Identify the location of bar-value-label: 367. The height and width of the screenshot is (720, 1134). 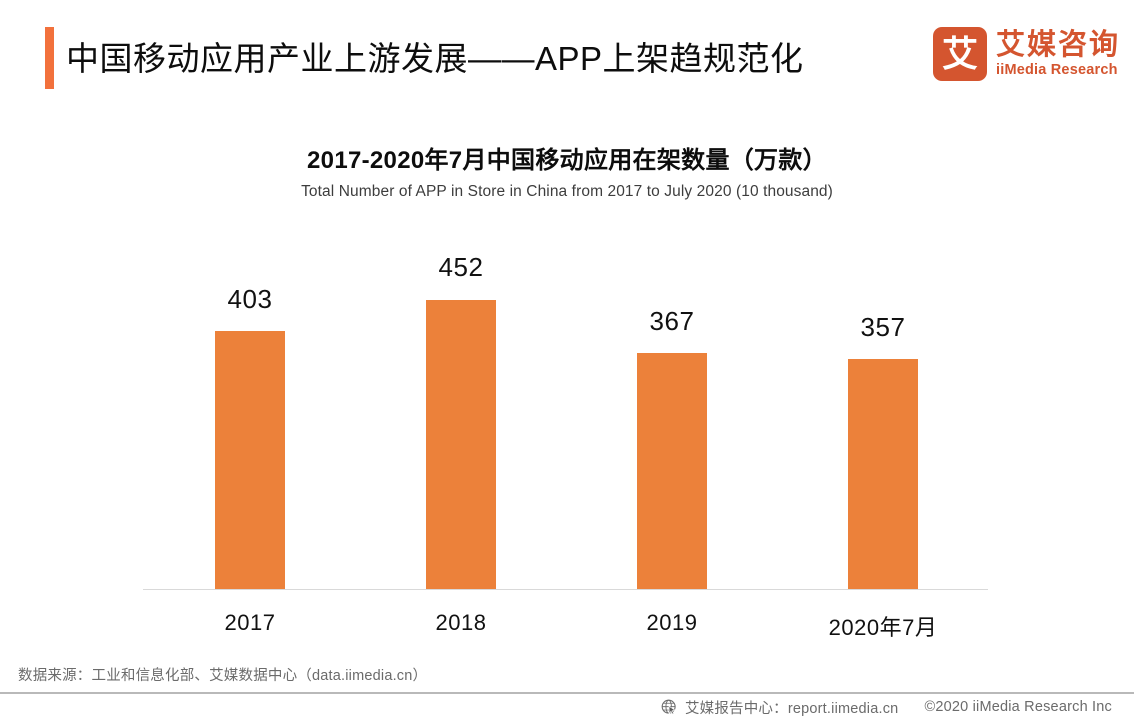
(672, 321).